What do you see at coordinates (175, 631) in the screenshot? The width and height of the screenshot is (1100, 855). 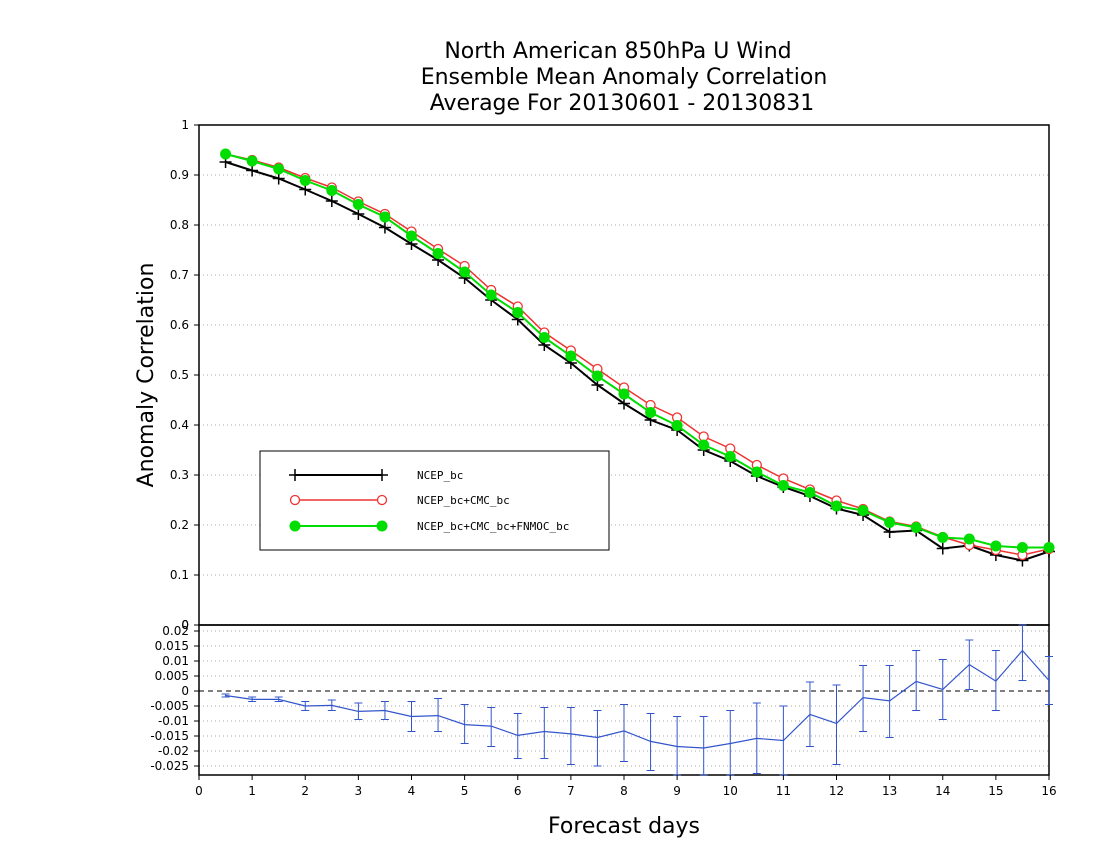 I see `diff-y-tick-label: 0.02` at bounding box center [175, 631].